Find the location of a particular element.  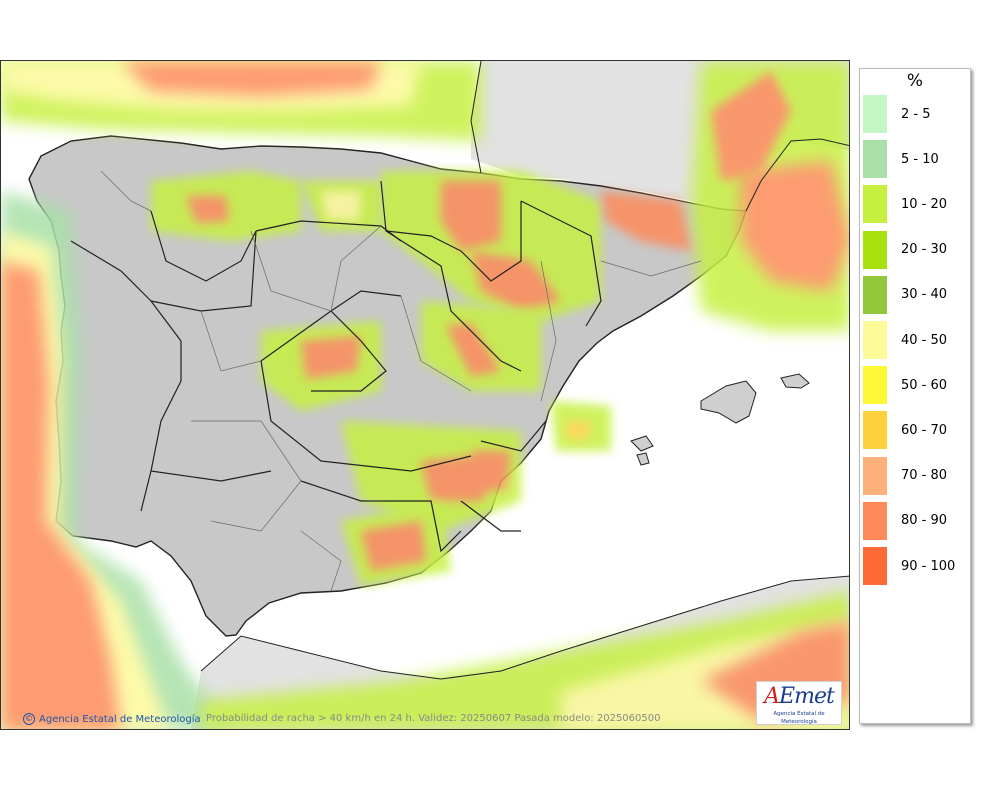

footer-credit: © Agencia Estatal de Meteorología is located at coordinates (112, 719).